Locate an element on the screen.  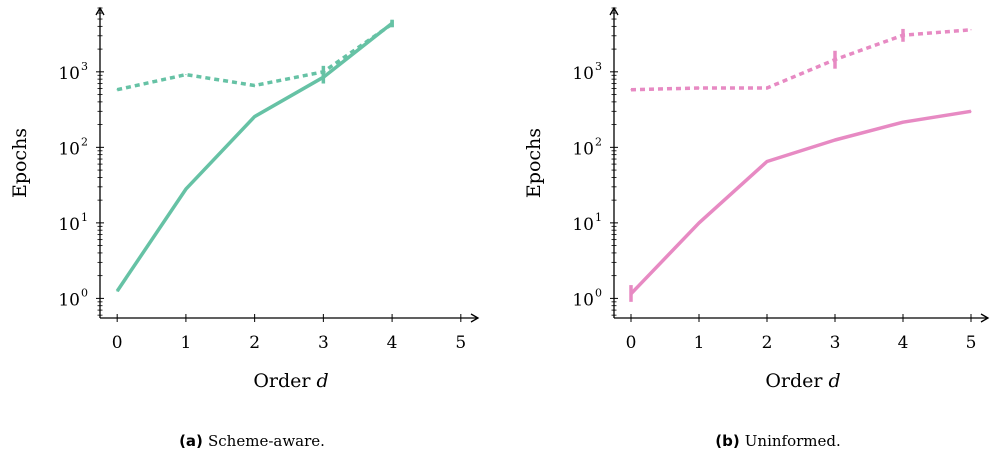
series-line-solid is located at coordinates (800, 202).